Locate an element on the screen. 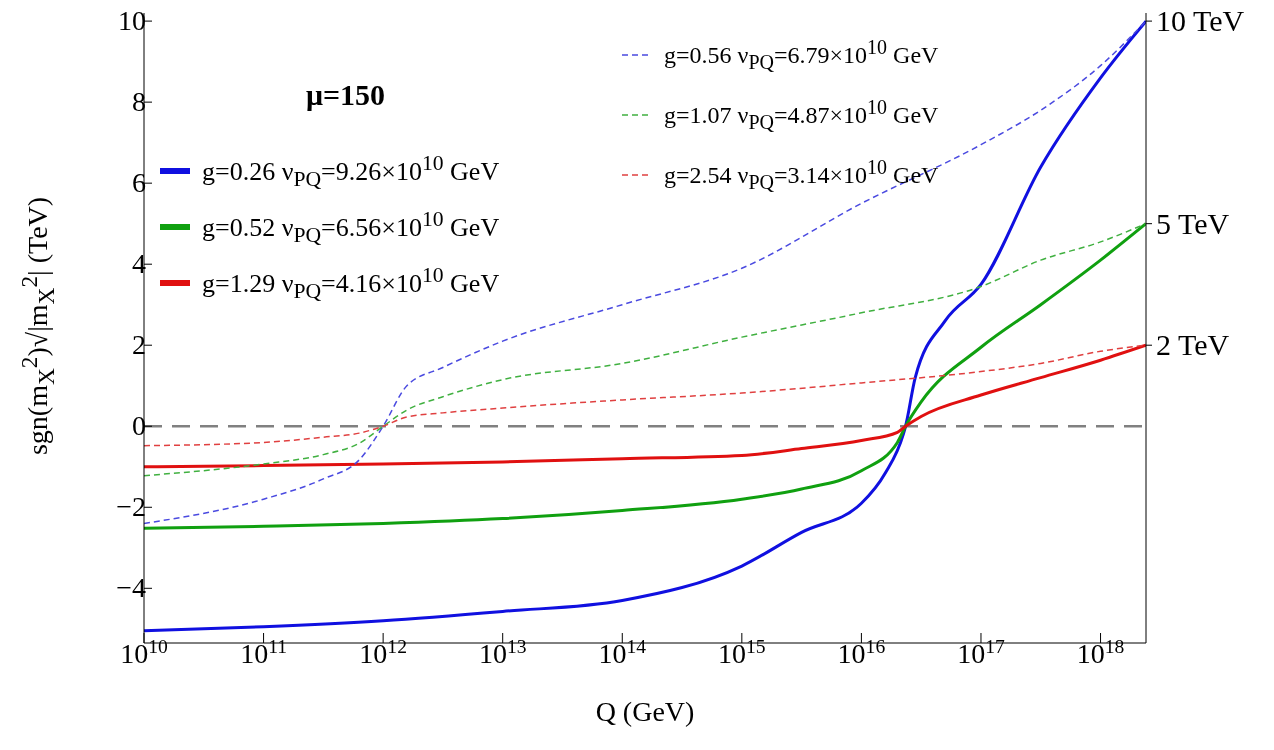 The width and height of the screenshot is (1274, 750). y-tick-label: 6 is located at coordinates (139, 183).